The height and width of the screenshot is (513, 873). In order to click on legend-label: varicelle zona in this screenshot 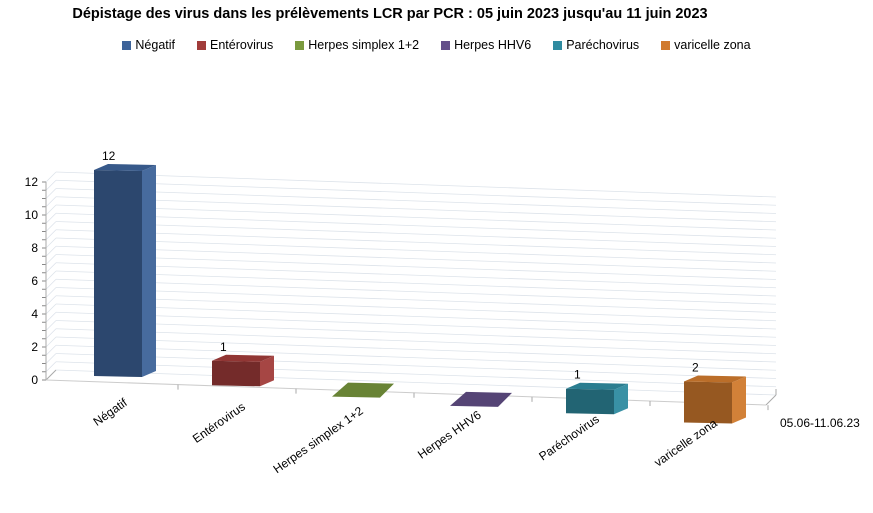, I will do `click(712, 45)`.